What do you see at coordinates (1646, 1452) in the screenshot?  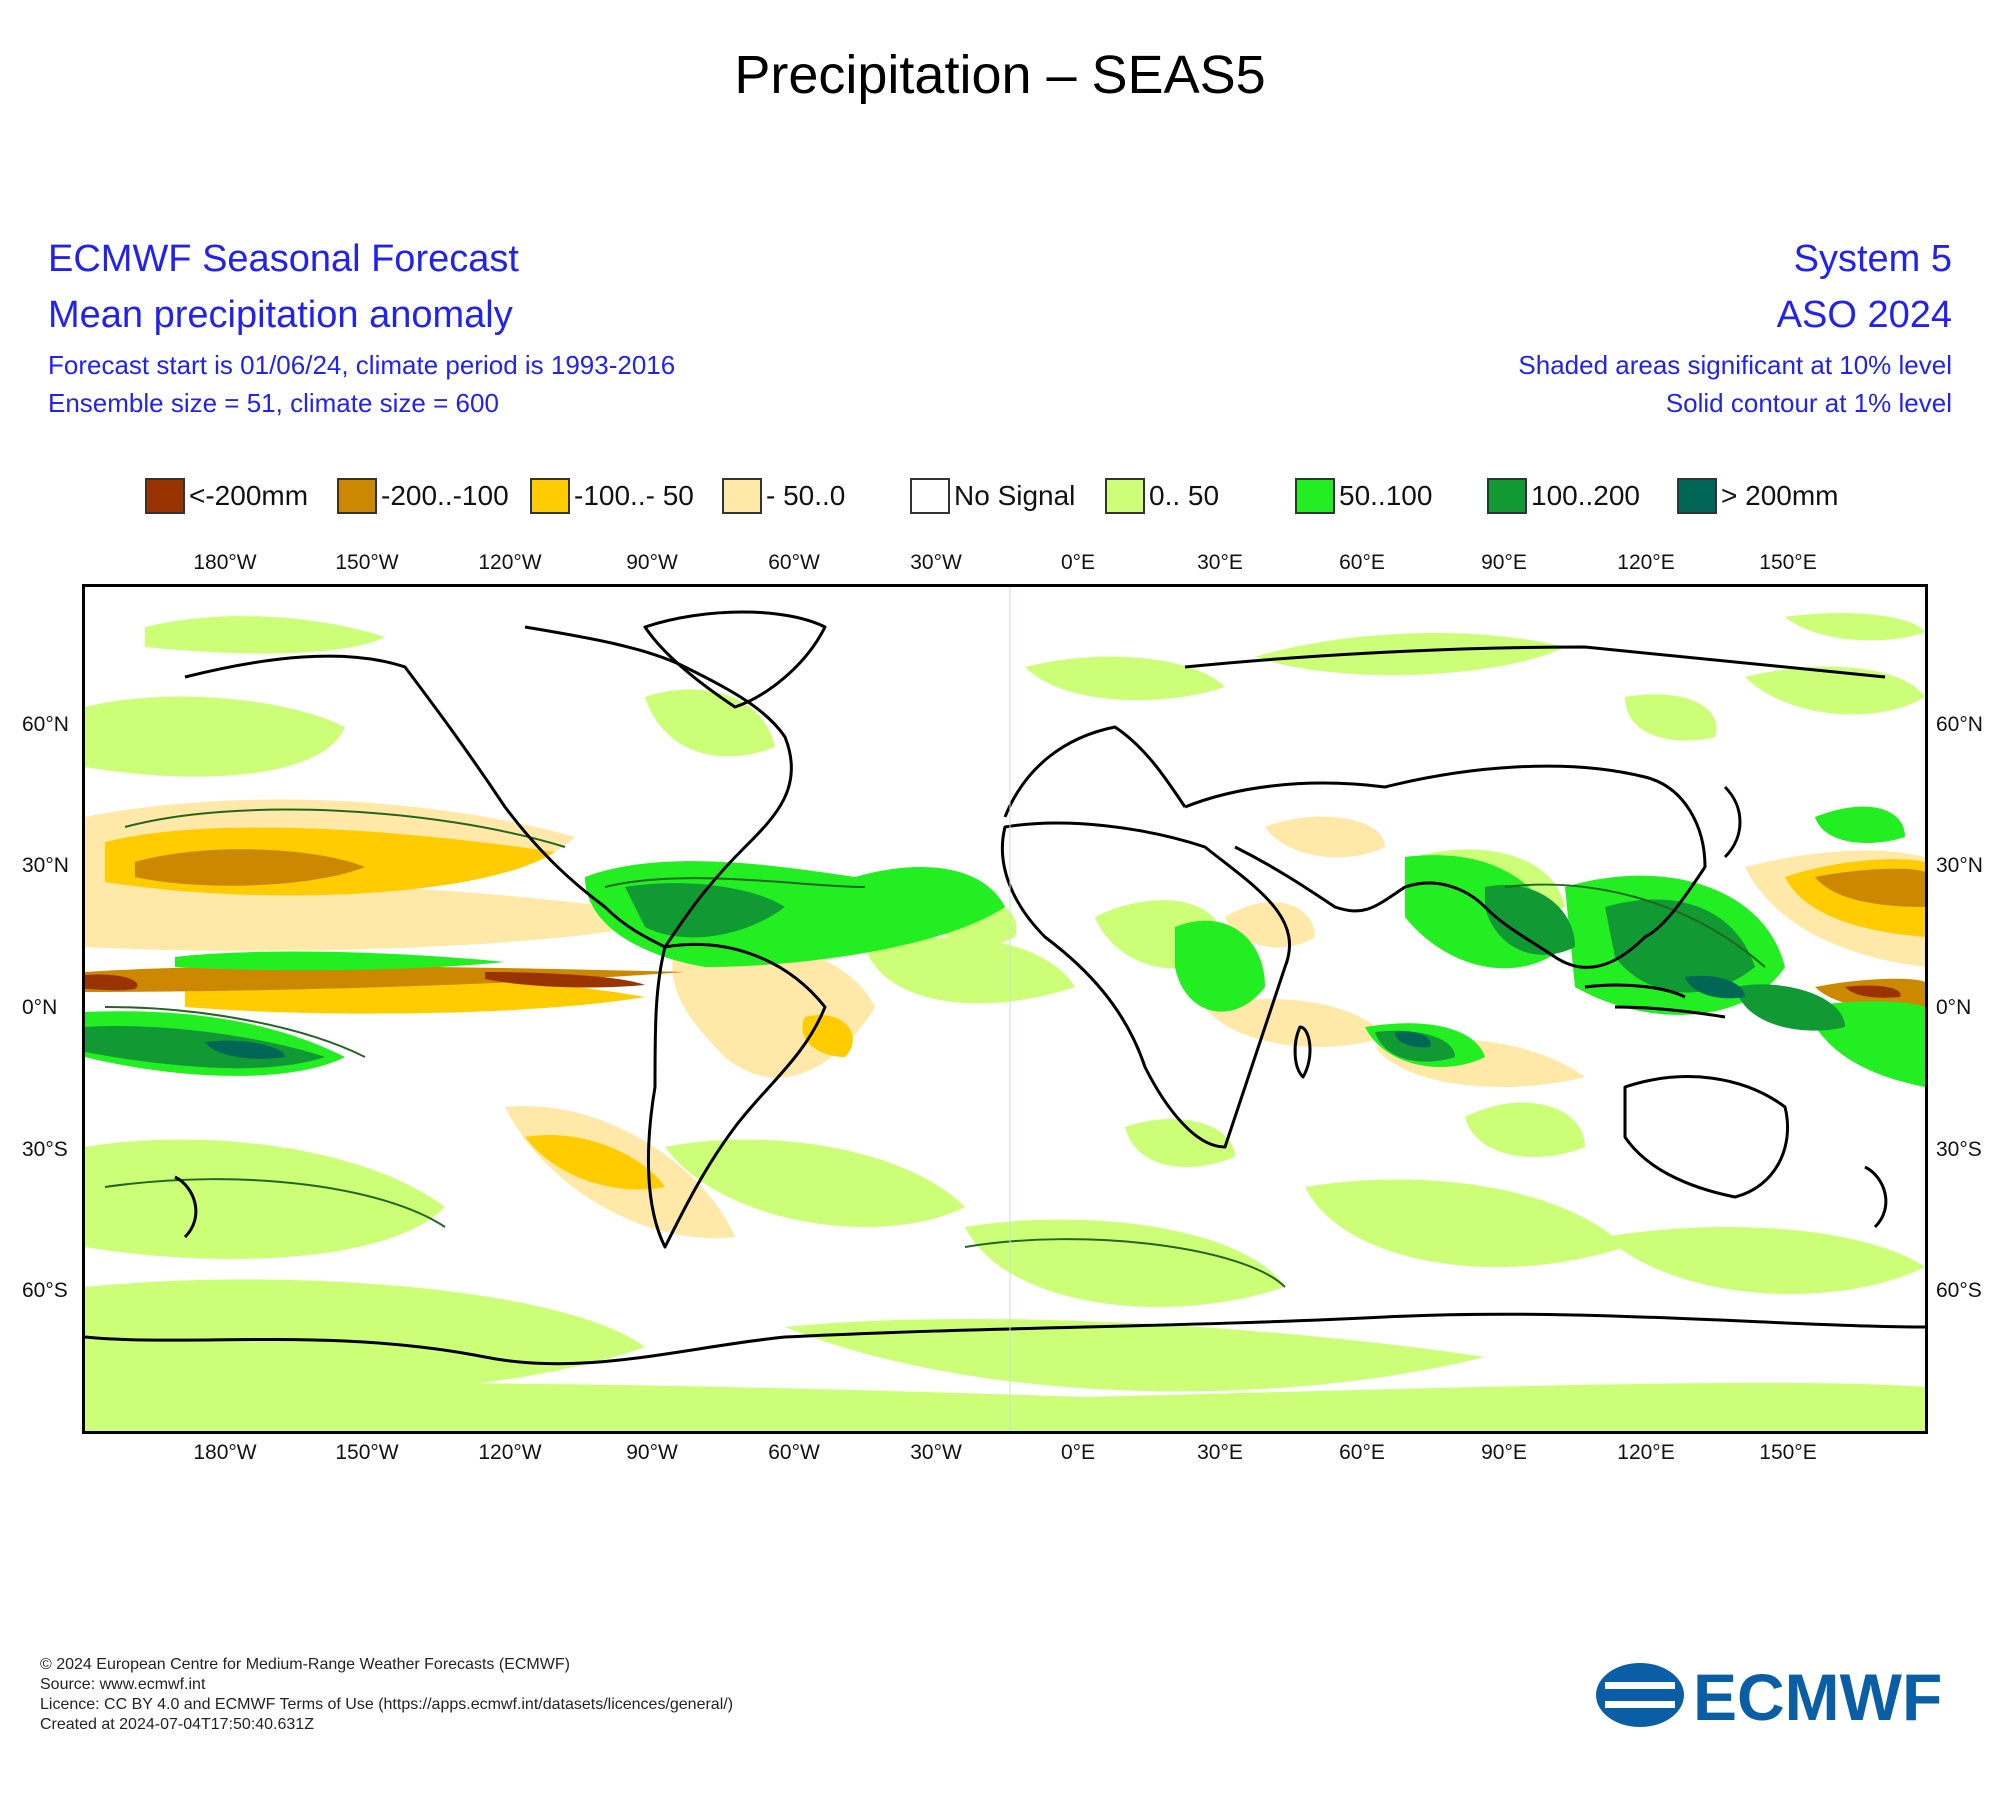 I see `lon-label-bottom: 120°E` at bounding box center [1646, 1452].